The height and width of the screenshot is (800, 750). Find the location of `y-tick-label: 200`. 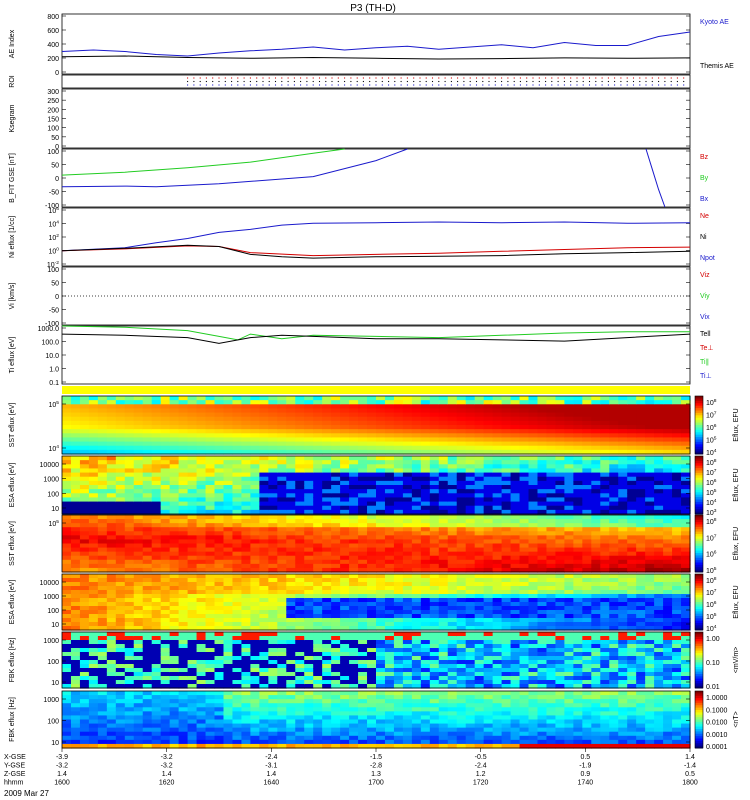

y-tick-label: 200 is located at coordinates (53, 110).